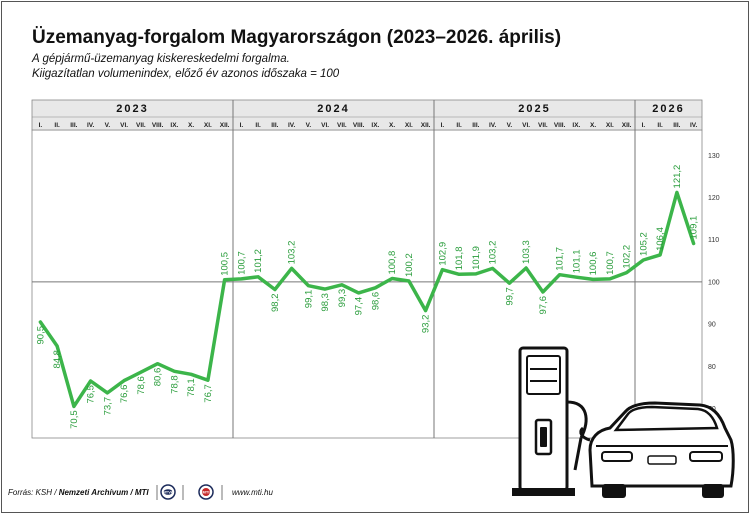  I want to click on data-label: 98,6, so click(375, 301).